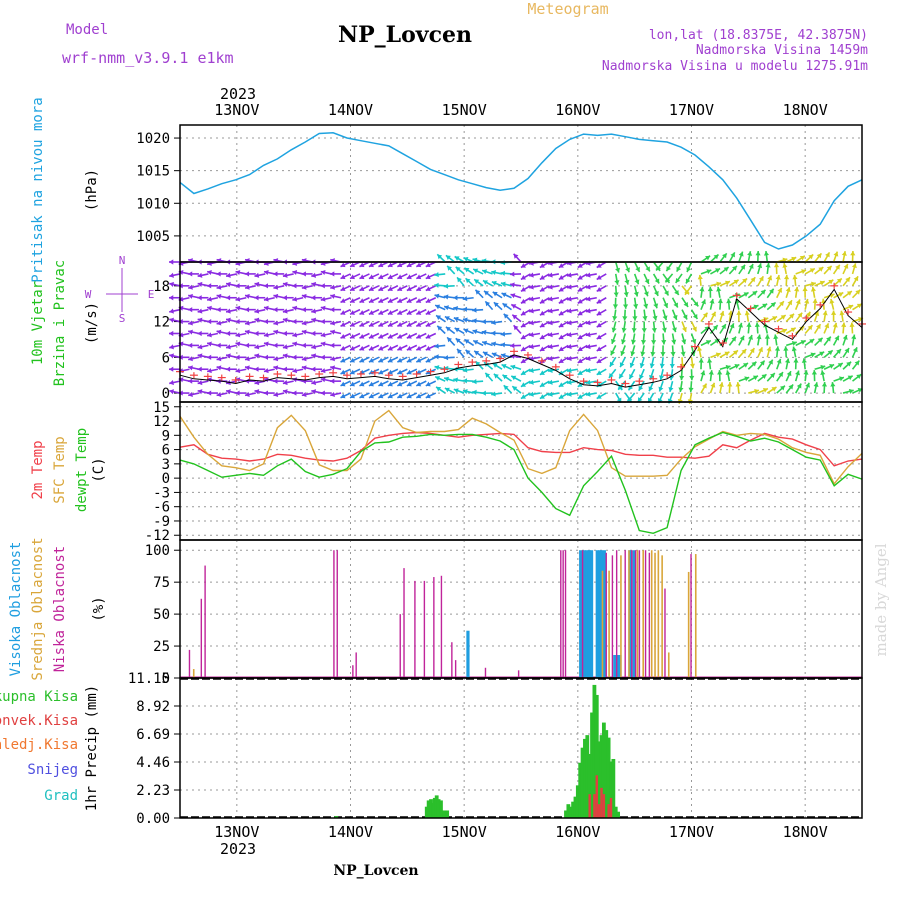 The height and width of the screenshot is (900, 900). What do you see at coordinates (99, 608) in the screenshot?
I see `cloud-ylabel-4: (%)` at bounding box center [99, 608].